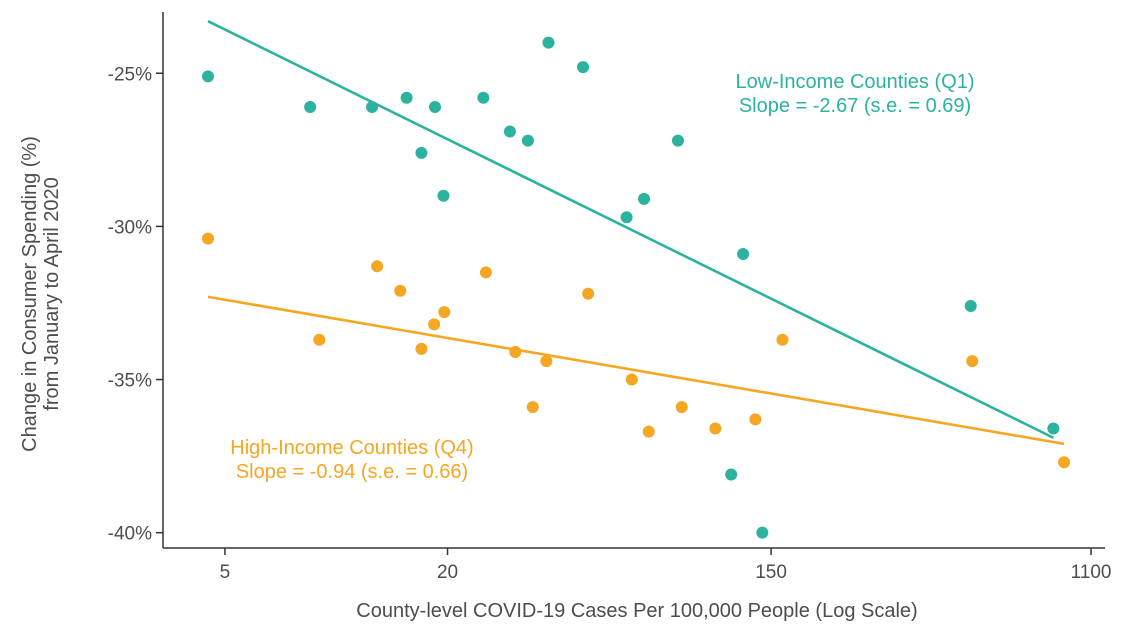 Image resolution: width=1122 pixels, height=624 pixels. I want to click on x-tick-label: 20, so click(447, 572).